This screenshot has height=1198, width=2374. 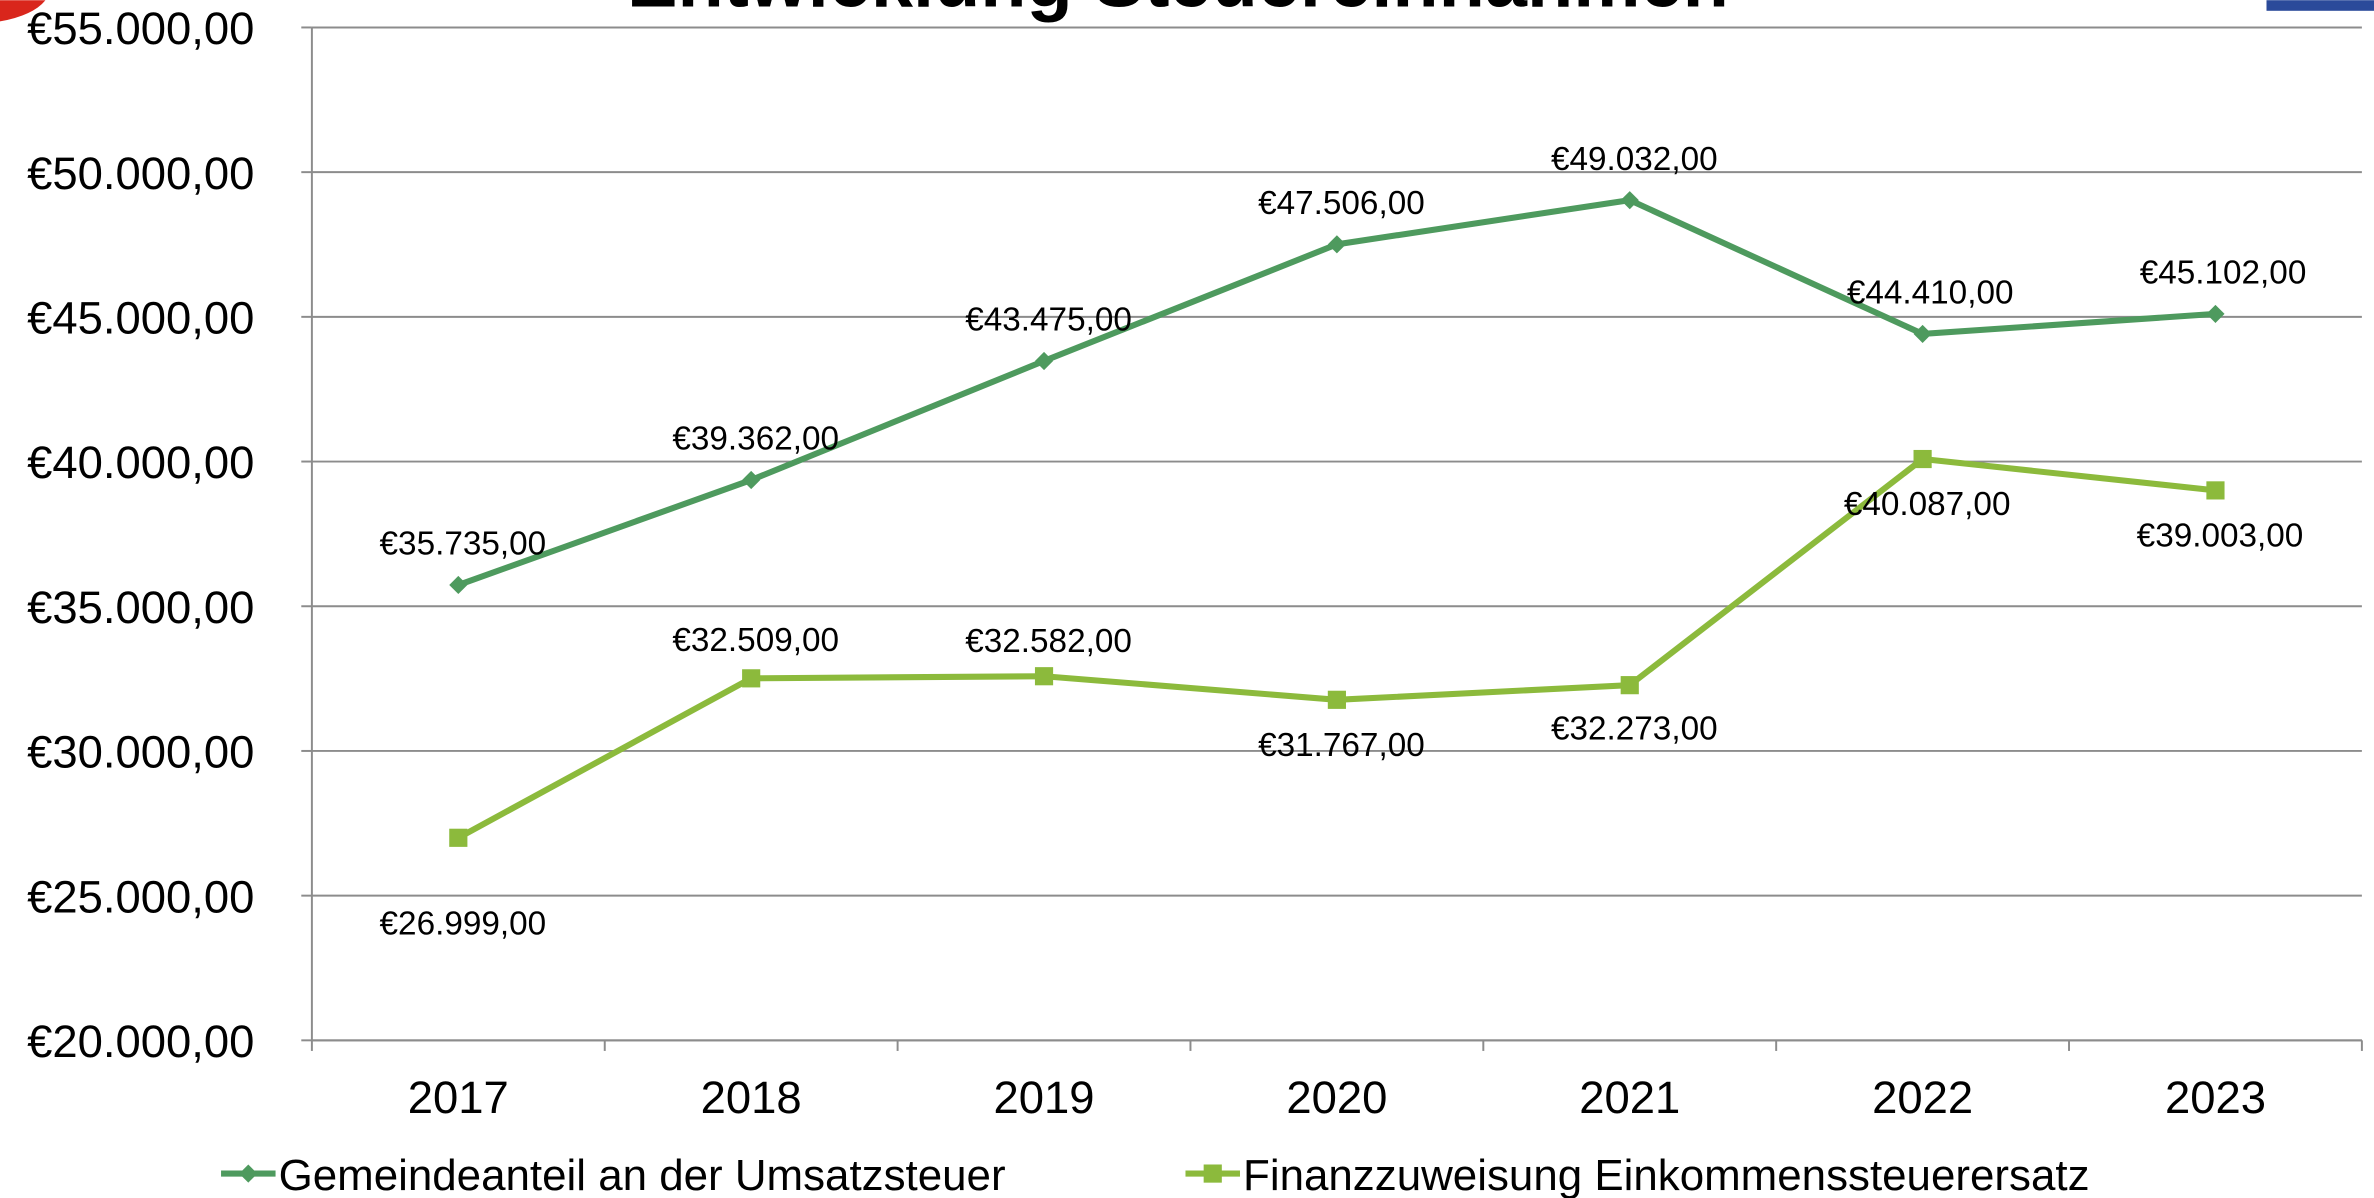 What do you see at coordinates (140, 607) in the screenshot?
I see `y-tick-label: €35.000,00` at bounding box center [140, 607].